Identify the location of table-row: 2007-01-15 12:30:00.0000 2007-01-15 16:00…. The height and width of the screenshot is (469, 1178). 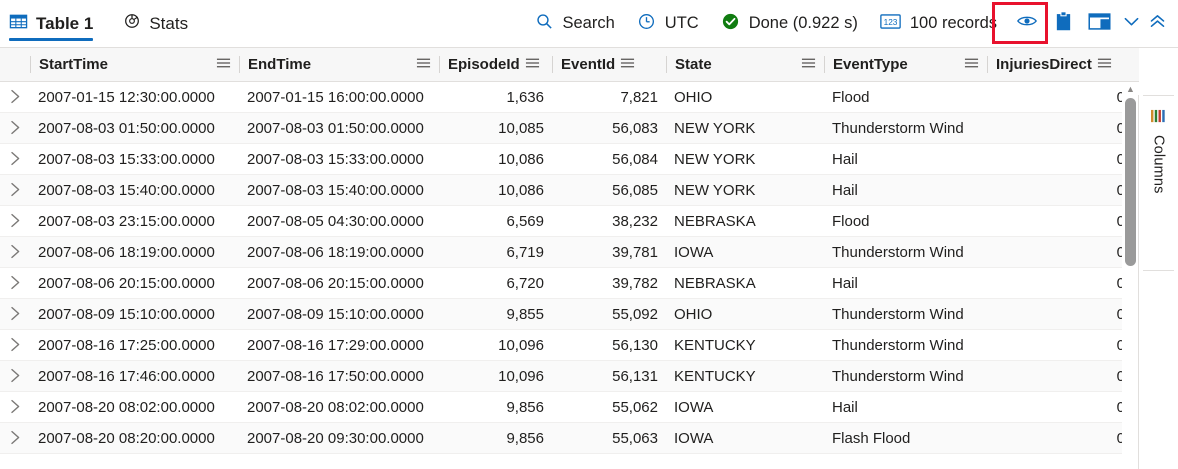
(569, 97).